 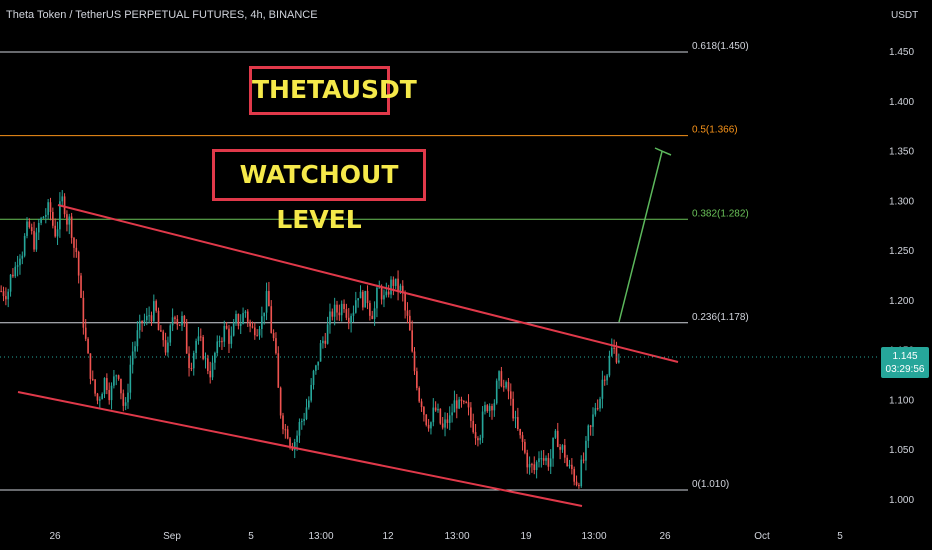 I want to click on x-tick-label: 5, so click(x=840, y=536).